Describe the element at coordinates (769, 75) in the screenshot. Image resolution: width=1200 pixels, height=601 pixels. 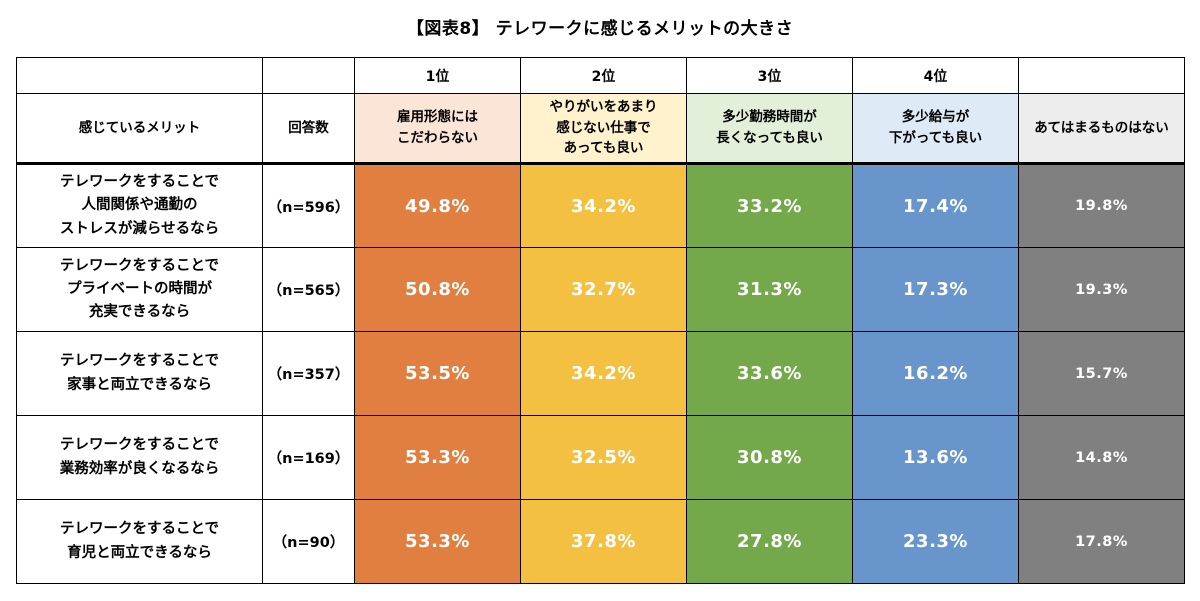
I see `rank-3: 3位` at that location.